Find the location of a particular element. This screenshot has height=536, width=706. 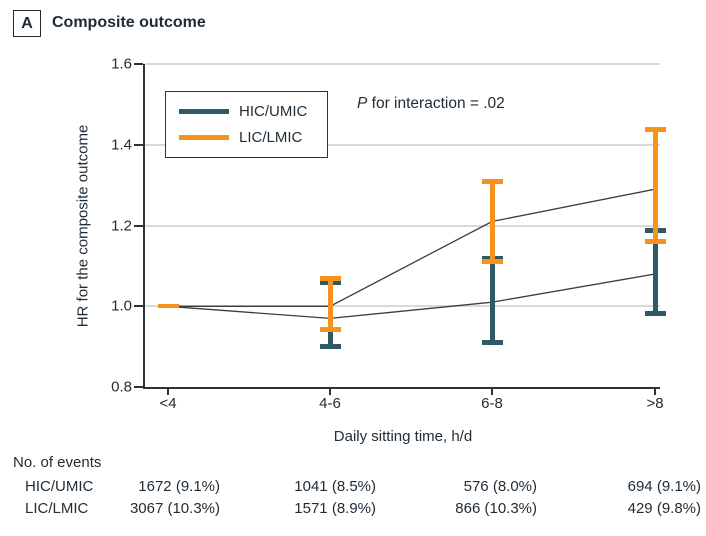

y-tick-label: 1.4 is located at coordinates (121, 145).